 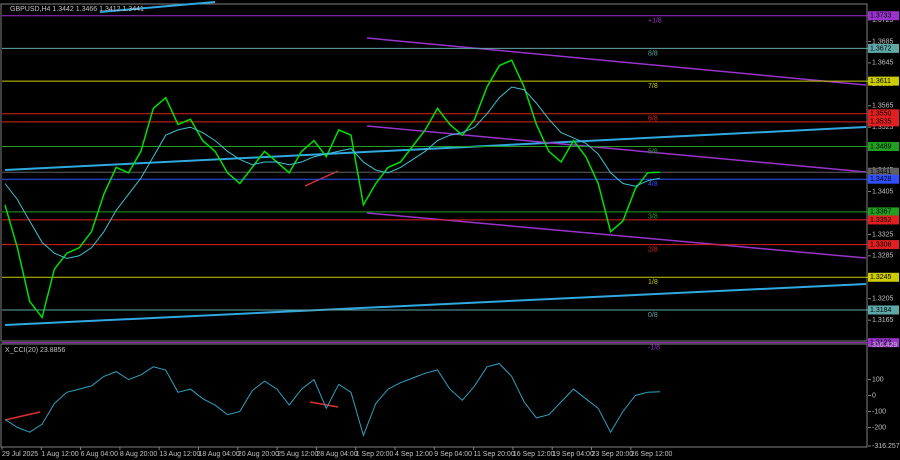 What do you see at coordinates (881, 343) in the screenshot?
I see `level-price: 1.3123` at bounding box center [881, 343].